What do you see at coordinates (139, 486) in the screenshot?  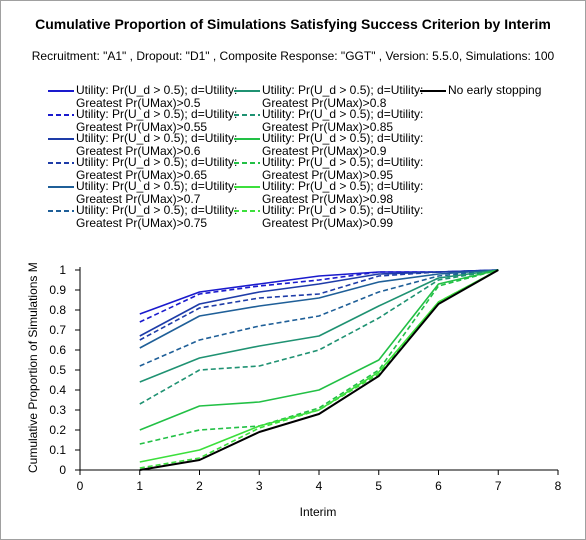 I see `x-tick-label: 1` at bounding box center [139, 486].